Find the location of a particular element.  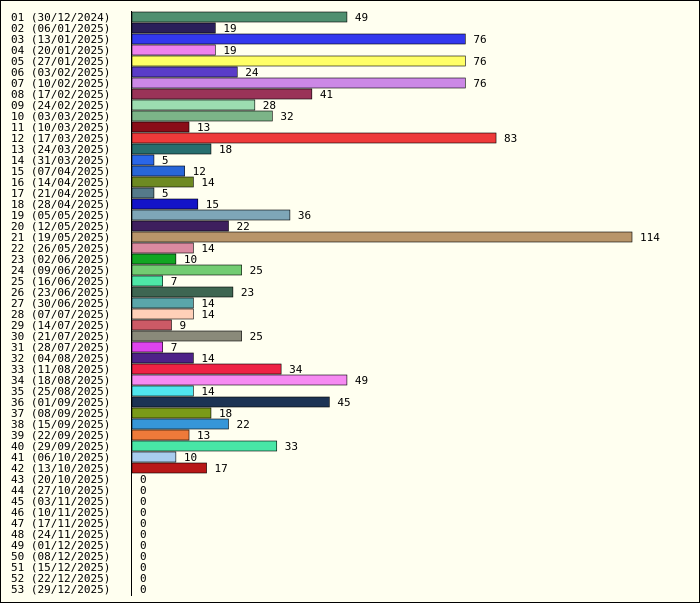

category-label: 09 (24/02/2025) is located at coordinates (60, 105).